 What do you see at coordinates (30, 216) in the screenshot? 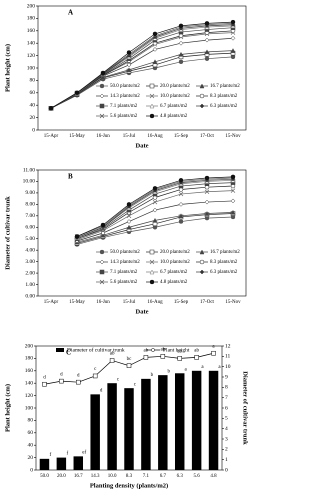
I see `y-tick-label: 7.00` at bounding box center [30, 216].